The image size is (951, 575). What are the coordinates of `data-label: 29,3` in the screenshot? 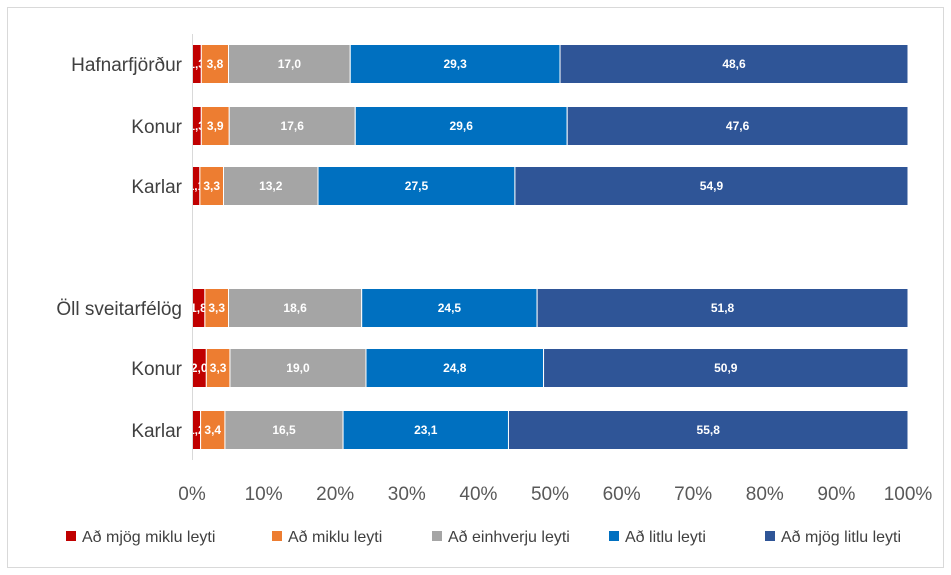 It's located at (455, 64).